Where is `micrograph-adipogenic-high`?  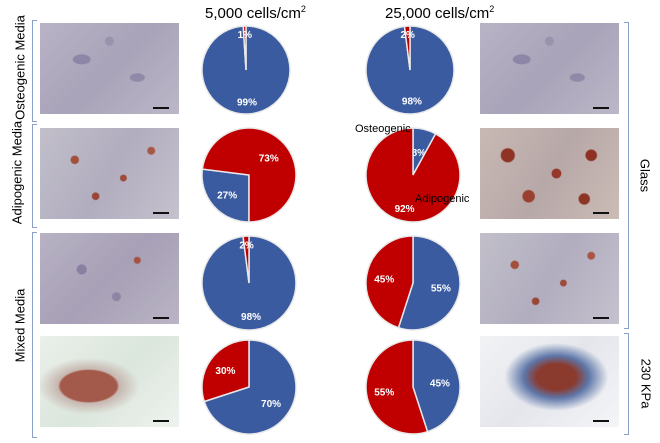
micrograph-adipogenic-high is located at coordinates (549, 173).